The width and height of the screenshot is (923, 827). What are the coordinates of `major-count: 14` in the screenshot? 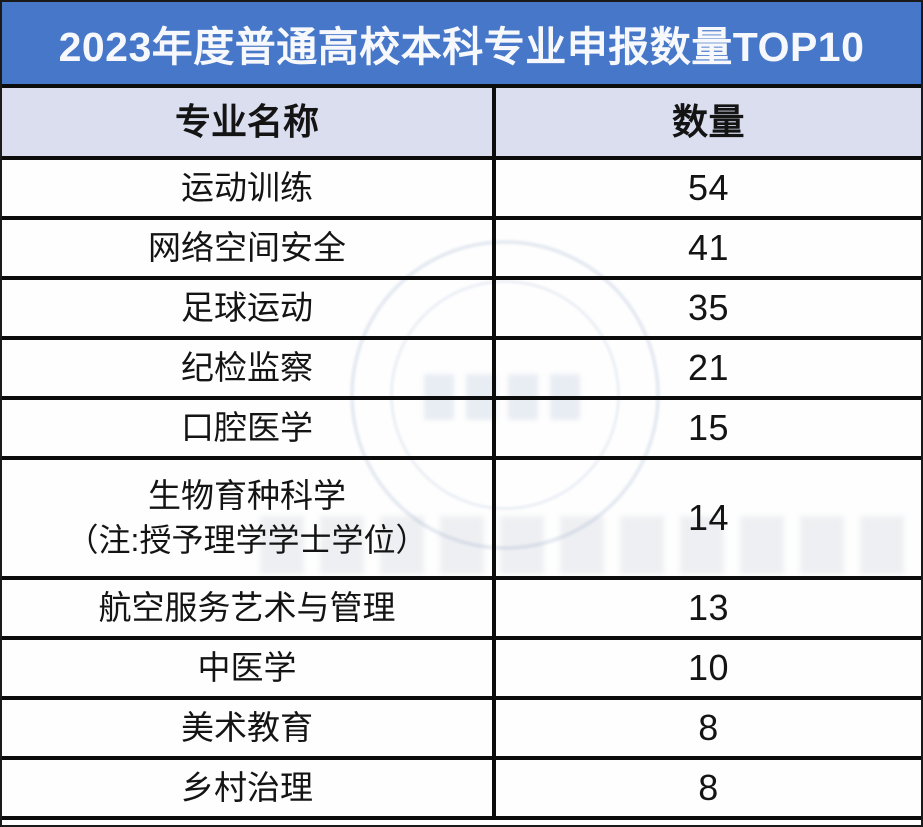 It's located at (708, 517).